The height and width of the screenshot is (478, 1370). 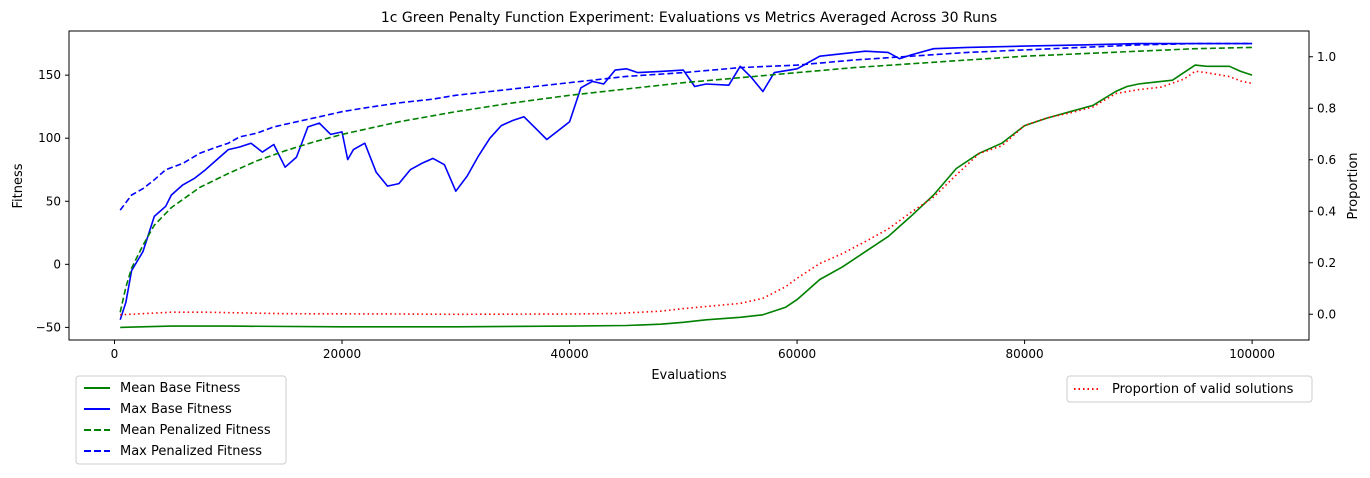 I want to click on y2-tick-label: 1.0, so click(x=1326, y=57).